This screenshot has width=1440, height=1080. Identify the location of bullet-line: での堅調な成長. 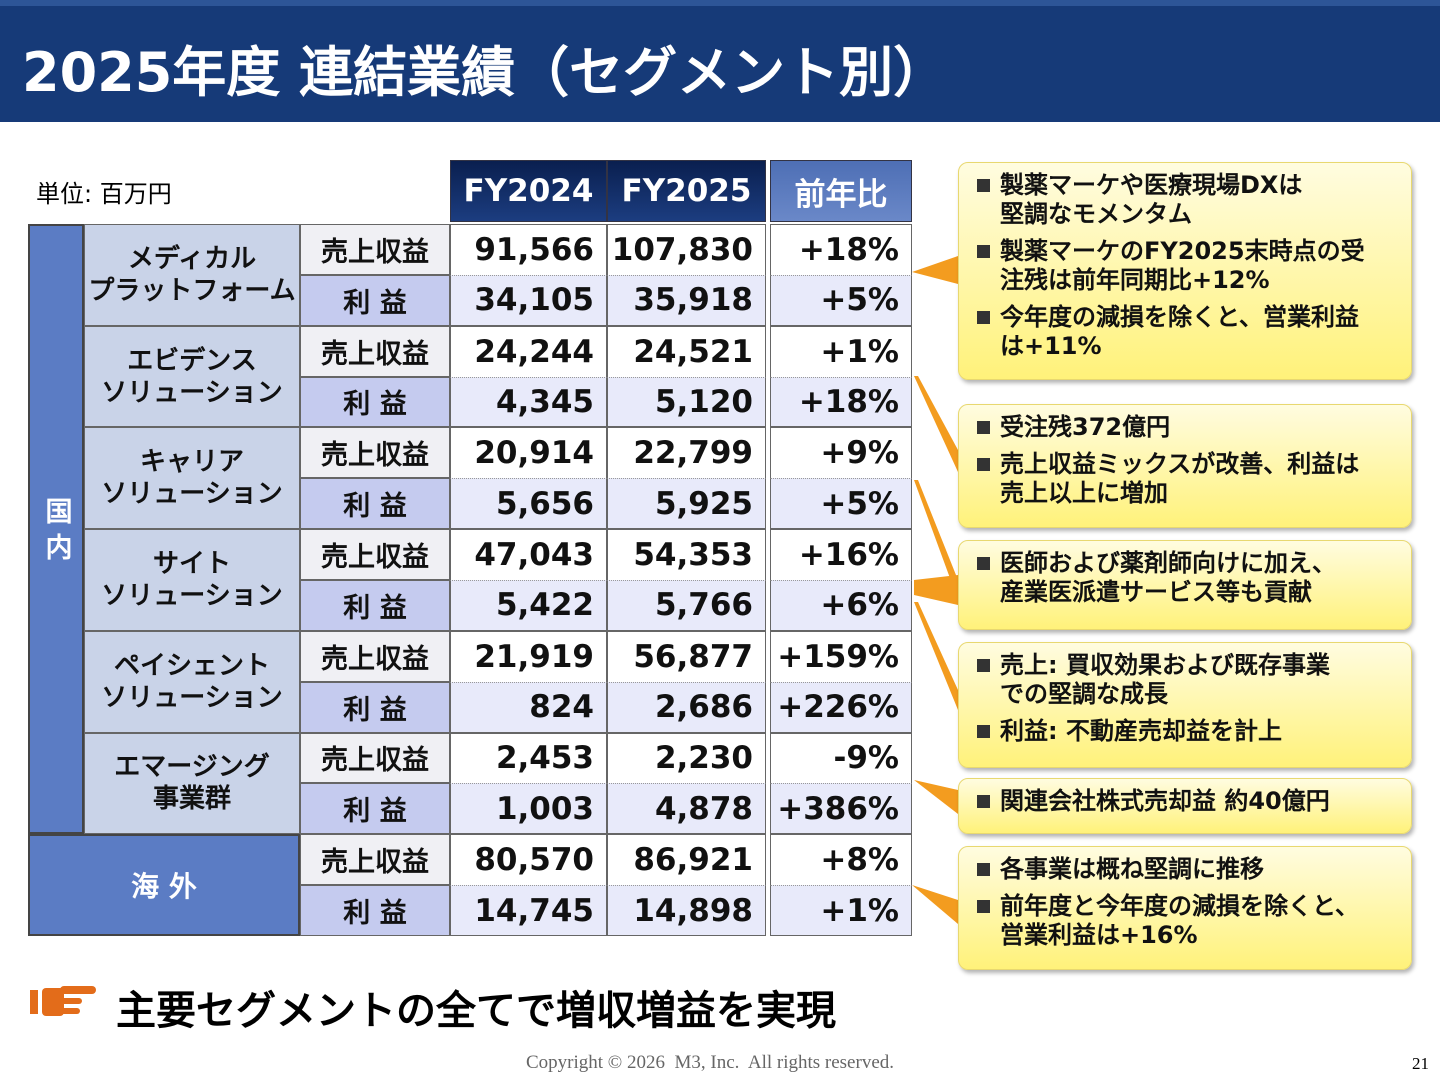
(1084, 694).